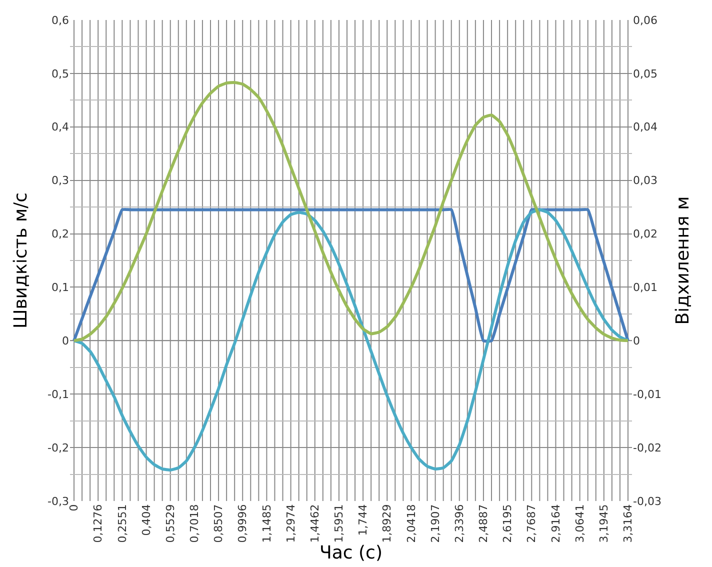 This screenshot has height=567, width=712. Describe the element at coordinates (647, 394) in the screenshot. I see `y2-tick-label: -0,01` at that location.